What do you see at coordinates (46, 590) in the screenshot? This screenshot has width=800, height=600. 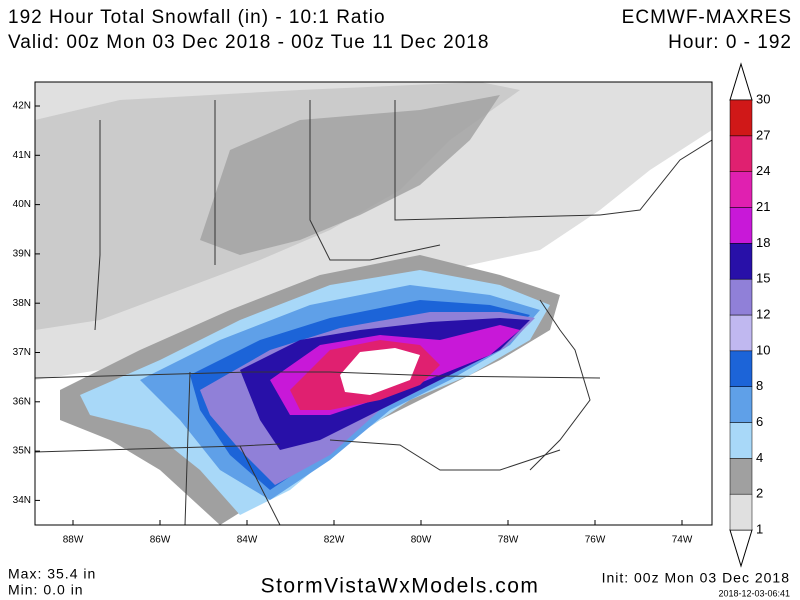 I see `min-value: Min: 0.0 in` at bounding box center [46, 590].